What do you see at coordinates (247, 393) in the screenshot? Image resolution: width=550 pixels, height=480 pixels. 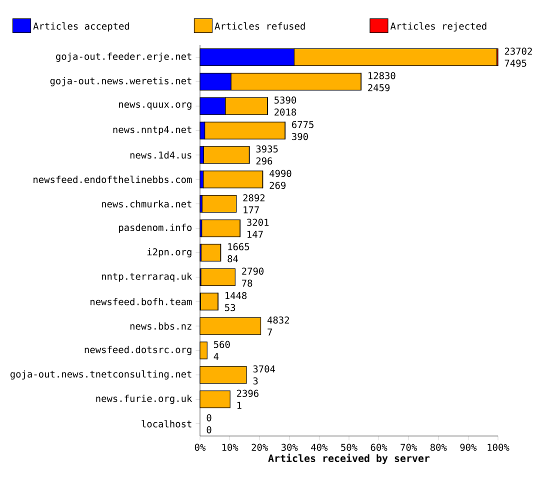 I see `annotation: 2396` at bounding box center [247, 393].